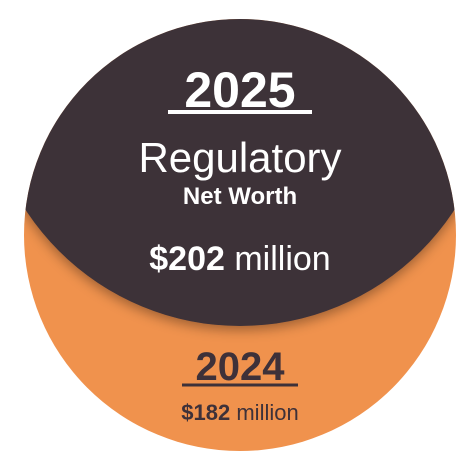  What do you see at coordinates (205, 412) in the screenshot?
I see `previous-amount: $182` at bounding box center [205, 412].